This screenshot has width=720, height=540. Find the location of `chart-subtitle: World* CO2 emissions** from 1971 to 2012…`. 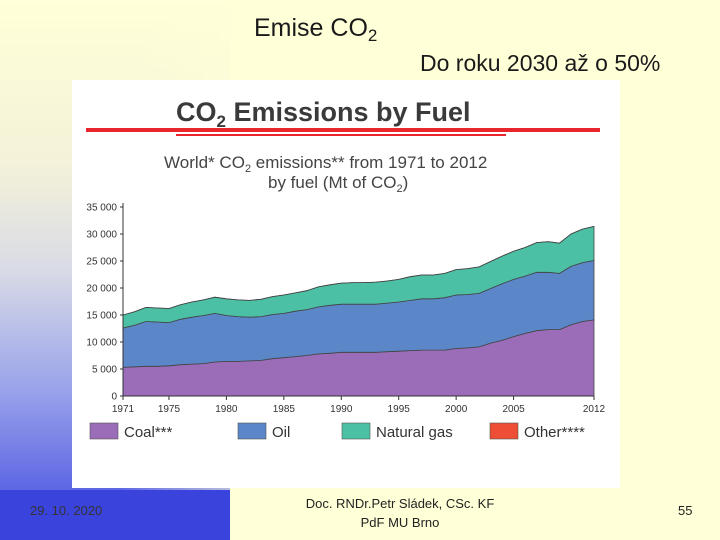

chart-subtitle: World* CO2 emissions** from 1971 to 2012… is located at coordinates (325, 174).